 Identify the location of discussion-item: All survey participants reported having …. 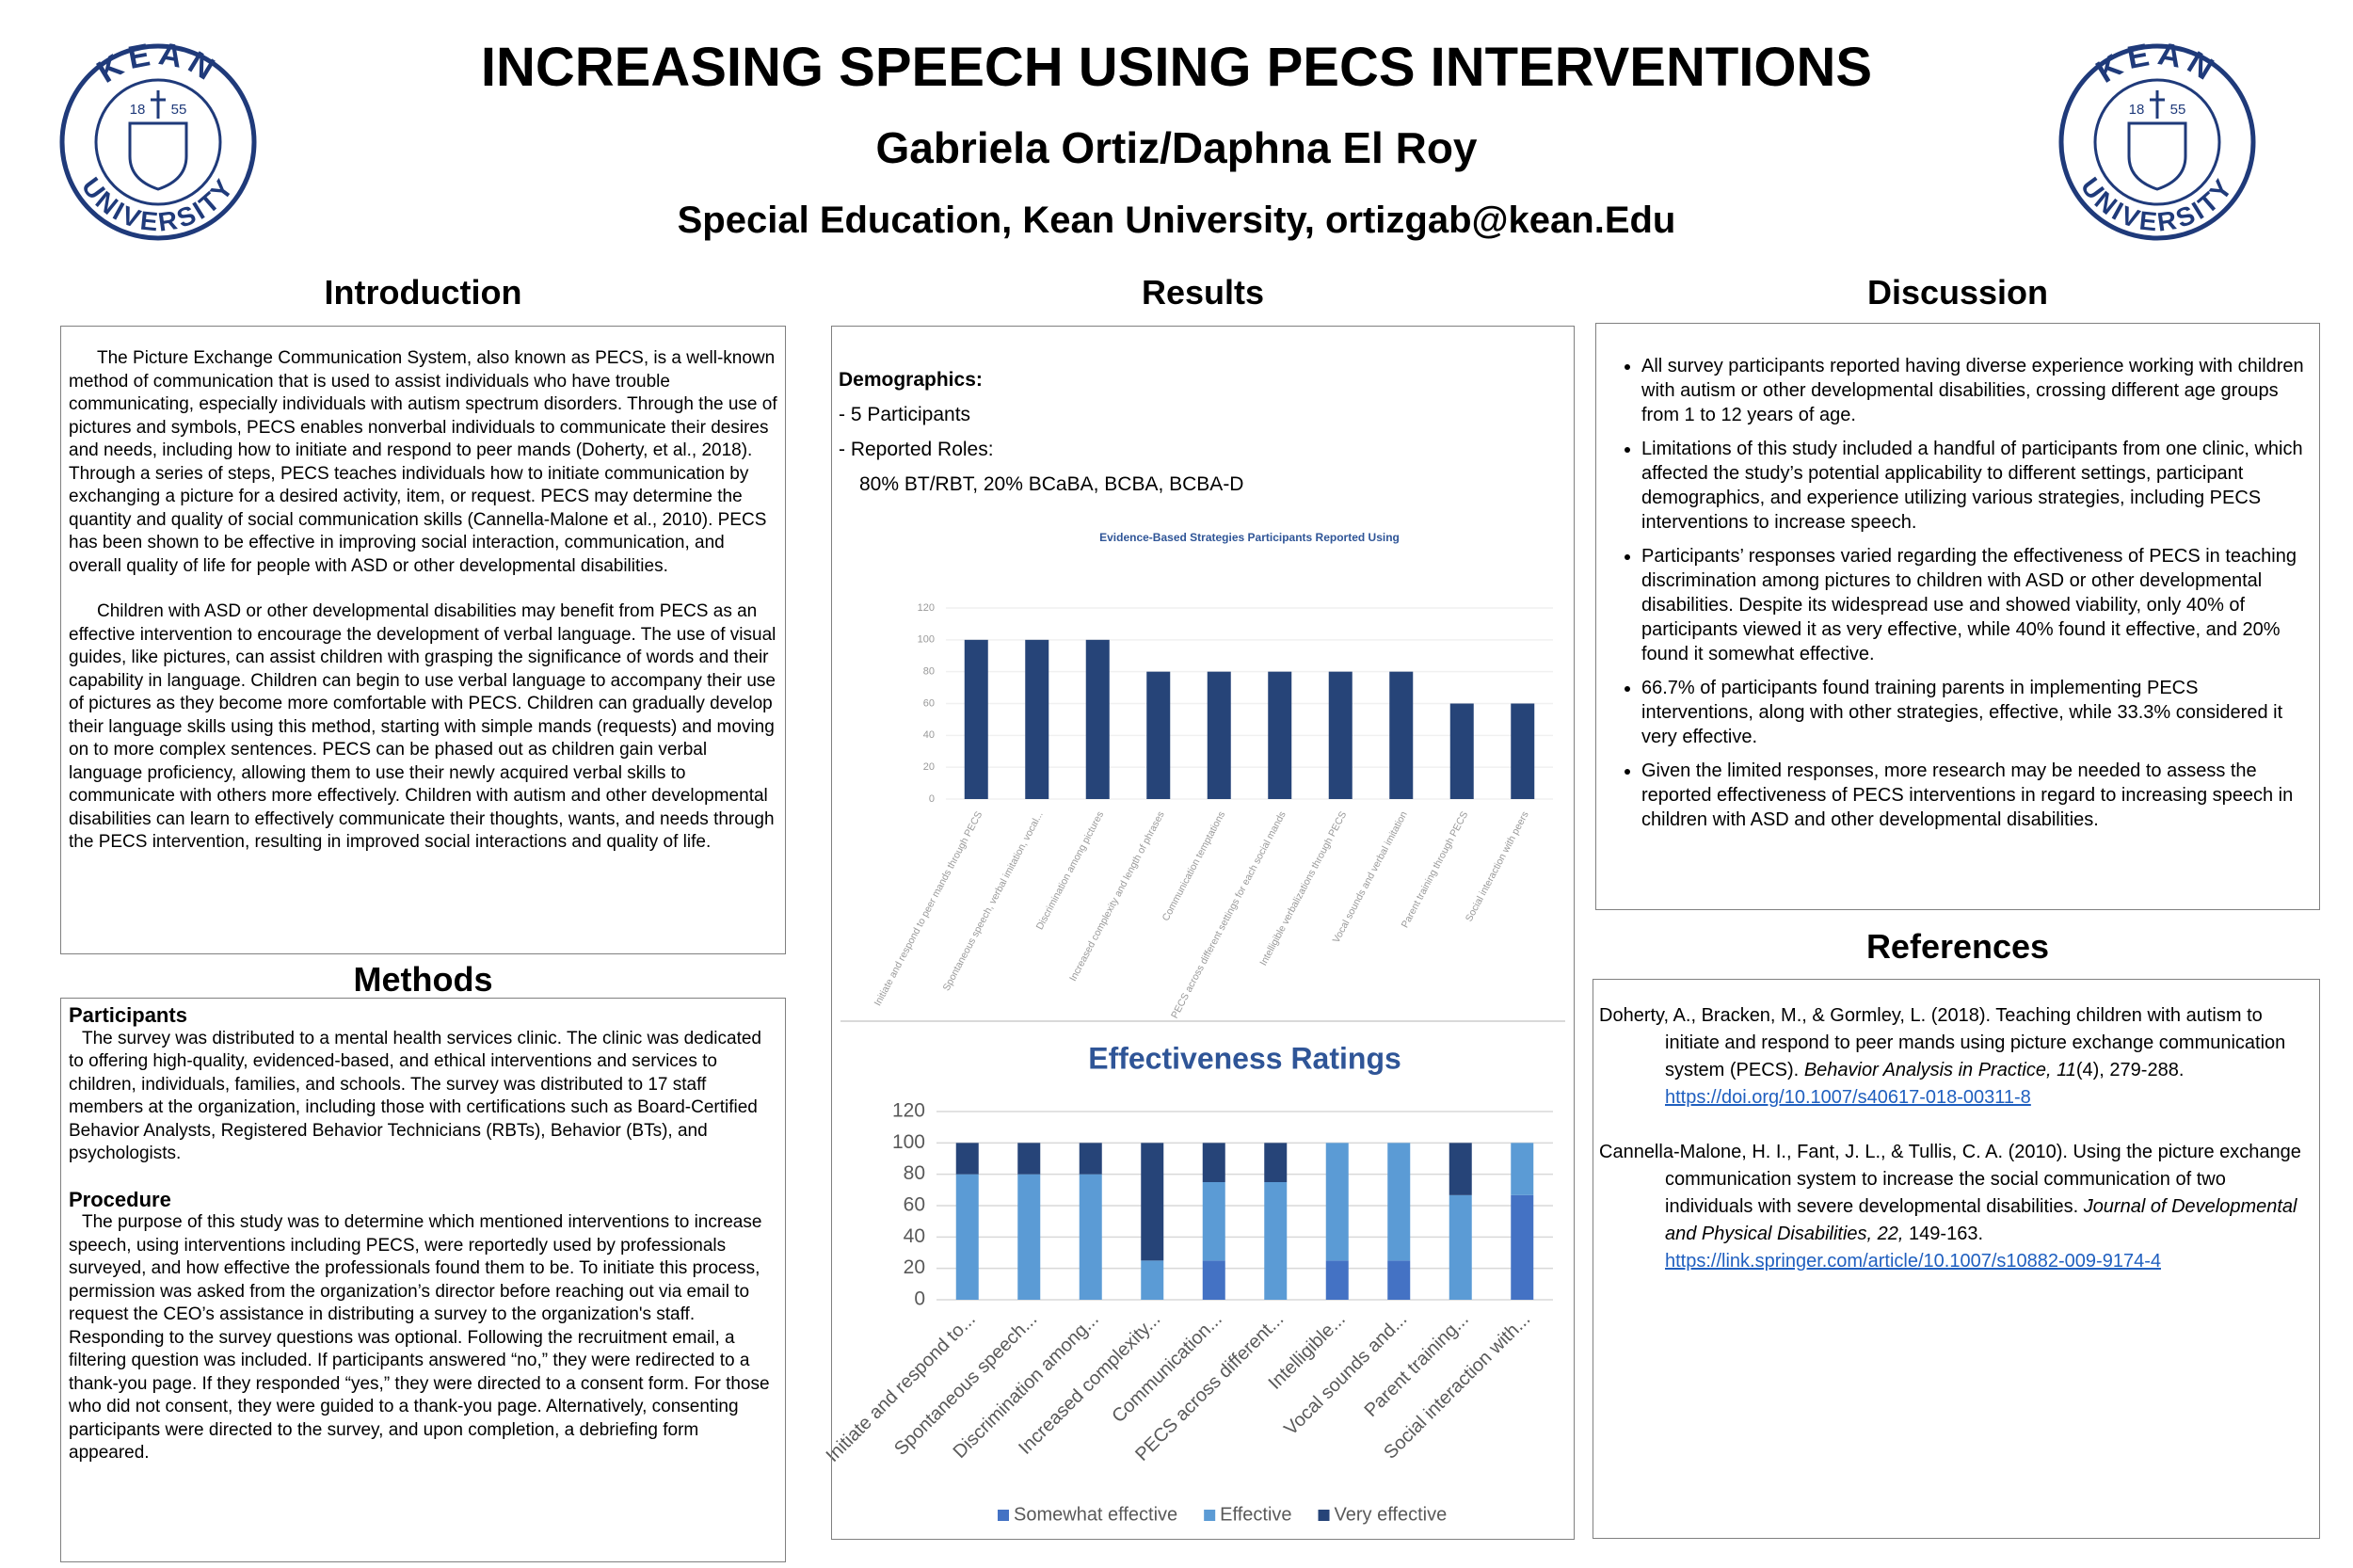
(1977, 390).